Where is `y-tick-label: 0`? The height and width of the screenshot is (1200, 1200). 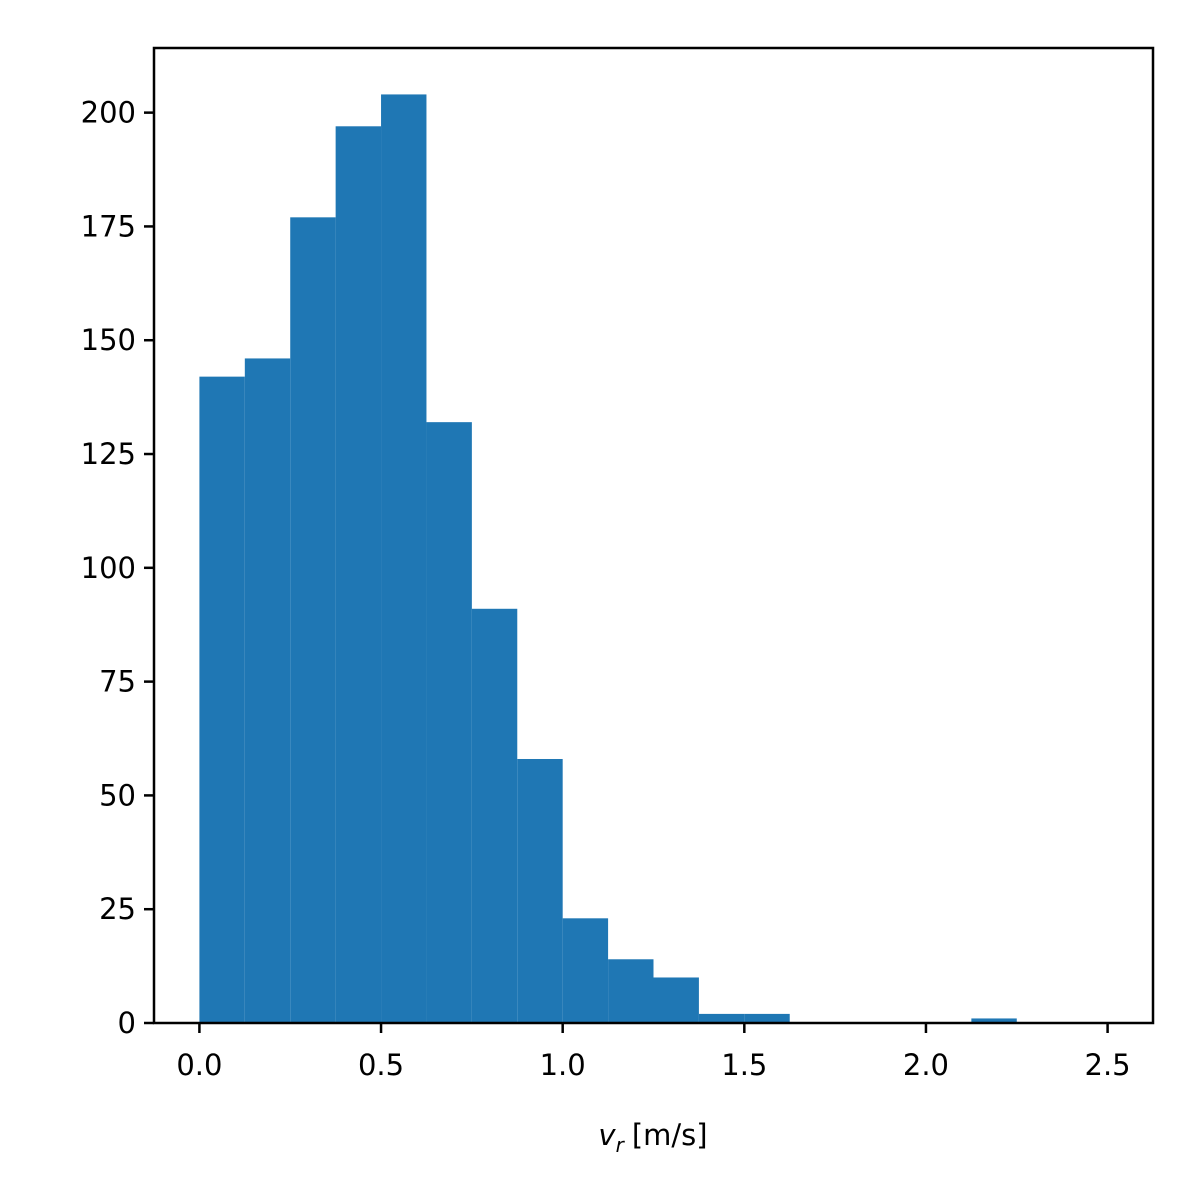
y-tick-label: 0 is located at coordinates (127, 1023).